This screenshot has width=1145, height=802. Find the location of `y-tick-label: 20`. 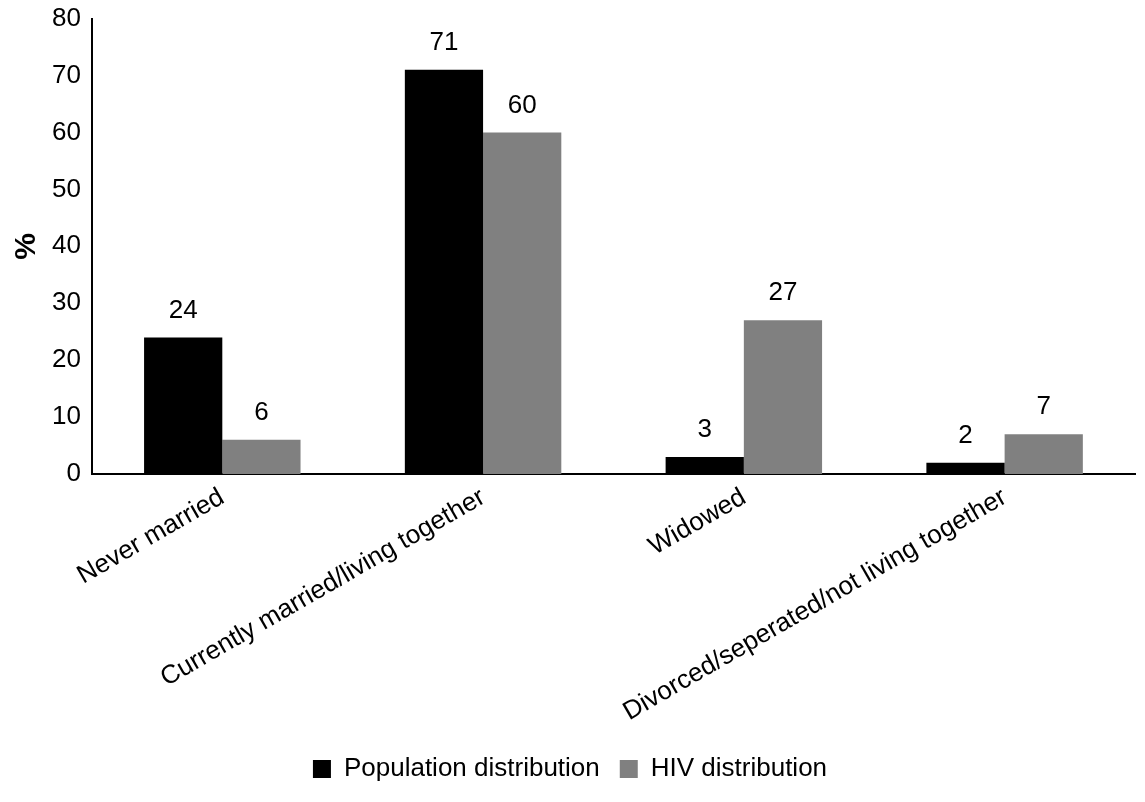

y-tick-label: 20 is located at coordinates (66, 358).